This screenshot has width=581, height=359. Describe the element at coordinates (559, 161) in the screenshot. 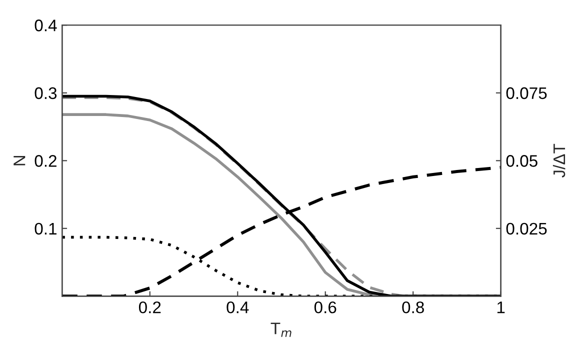

I see `y2-axis-title: J/ΔT` at that location.